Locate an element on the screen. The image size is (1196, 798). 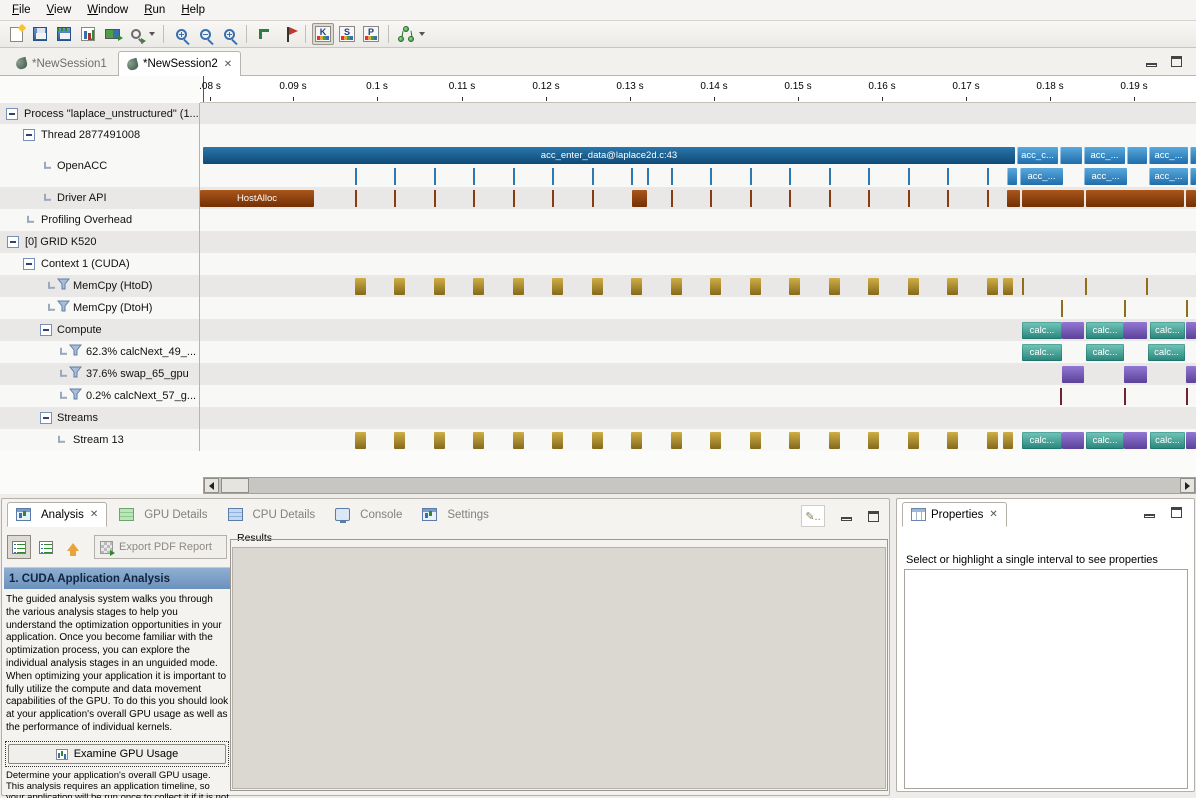
scrollbar-thumb is located at coordinates (235, 485).